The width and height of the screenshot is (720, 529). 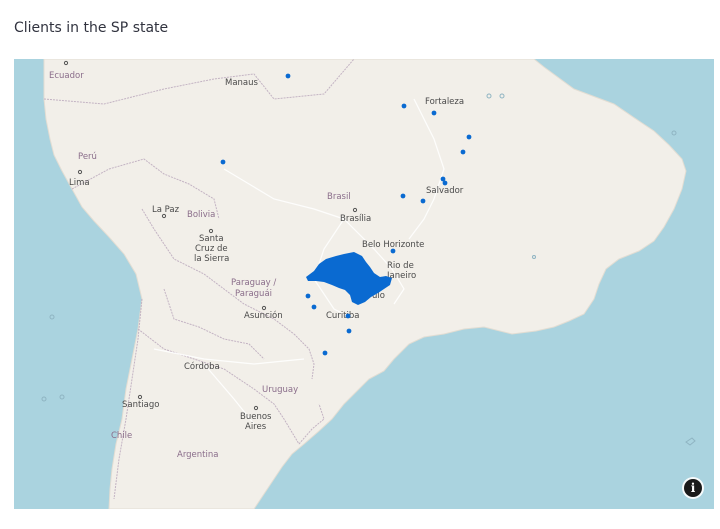 What do you see at coordinates (141, 405) in the screenshot?
I see `label-santiago: Santiago` at bounding box center [141, 405].